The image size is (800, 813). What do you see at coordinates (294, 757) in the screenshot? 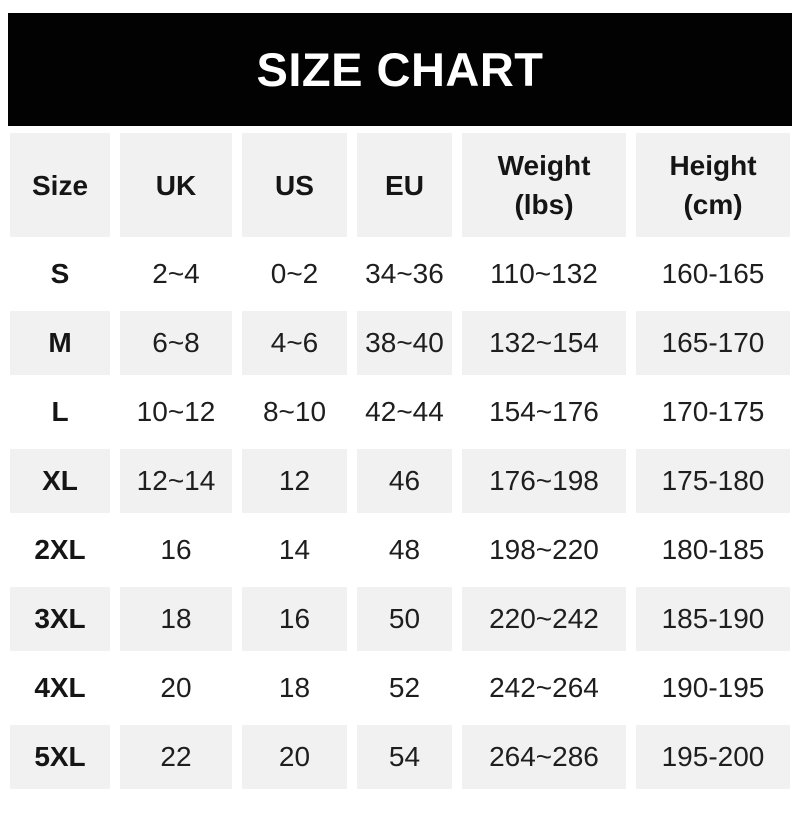
I see `cell-us: 20` at bounding box center [294, 757].